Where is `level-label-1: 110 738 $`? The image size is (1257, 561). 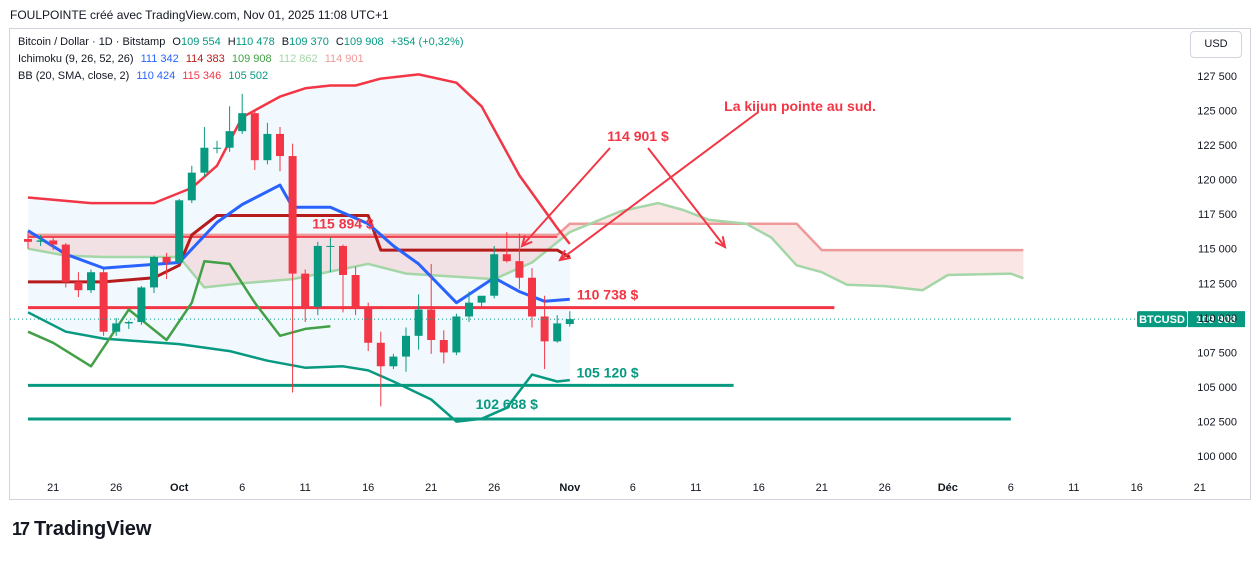 level-label-1: 110 738 $ is located at coordinates (608, 295).